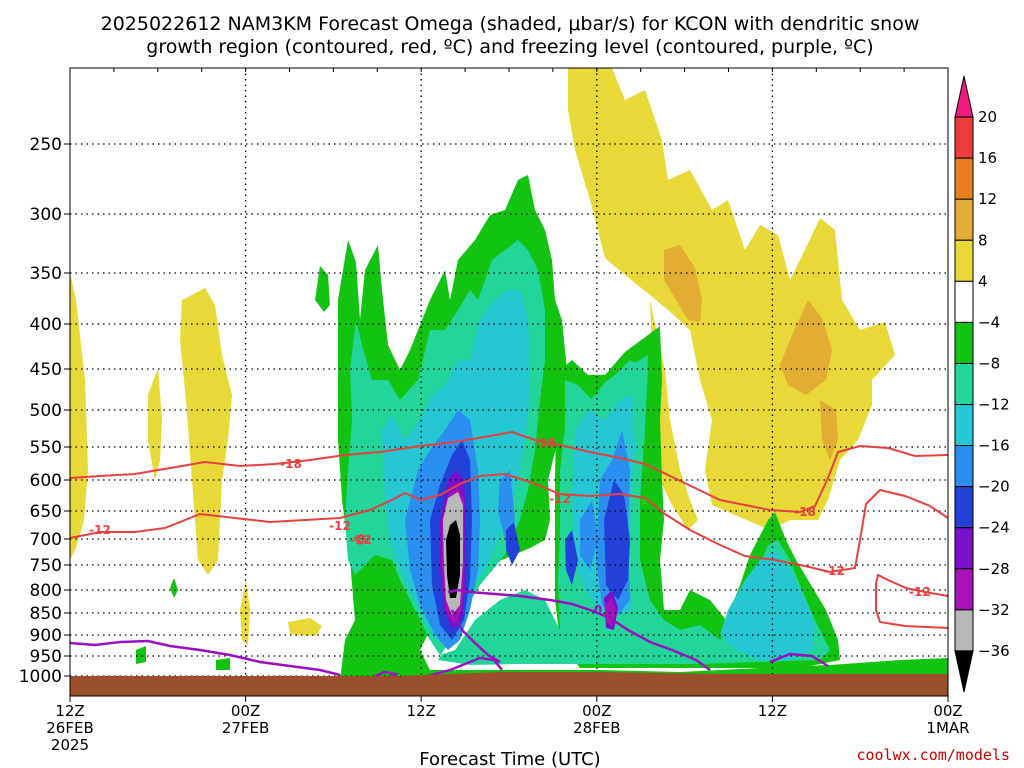 The image size is (1024, 768). Describe the element at coordinates (933, 755) in the screenshot. I see `site-credit: coolwx.com/models` at that location.